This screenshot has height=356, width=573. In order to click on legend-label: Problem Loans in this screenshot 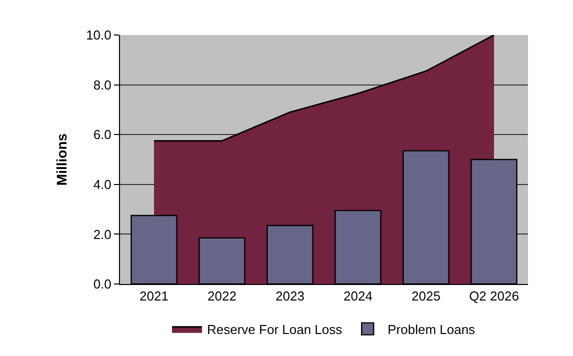, I will do `click(432, 329)`.